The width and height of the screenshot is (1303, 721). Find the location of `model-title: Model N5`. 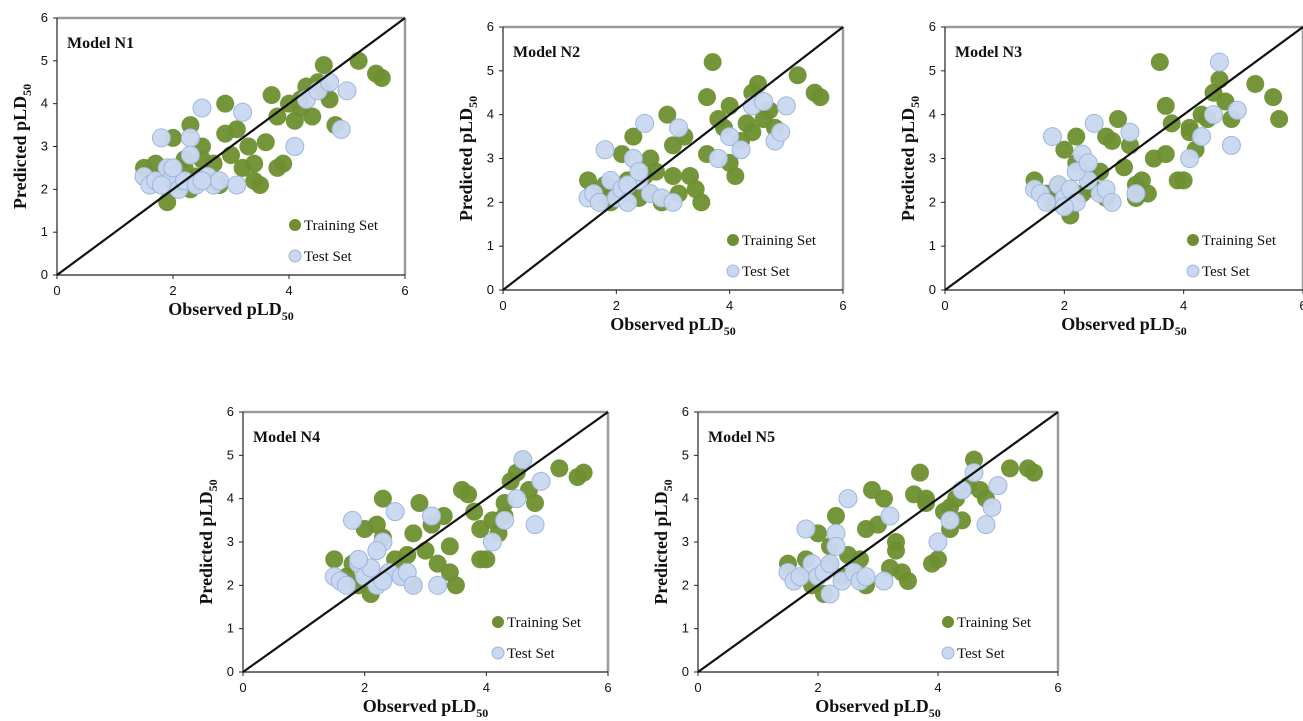

model-title: Model N5 is located at coordinates (741, 437).